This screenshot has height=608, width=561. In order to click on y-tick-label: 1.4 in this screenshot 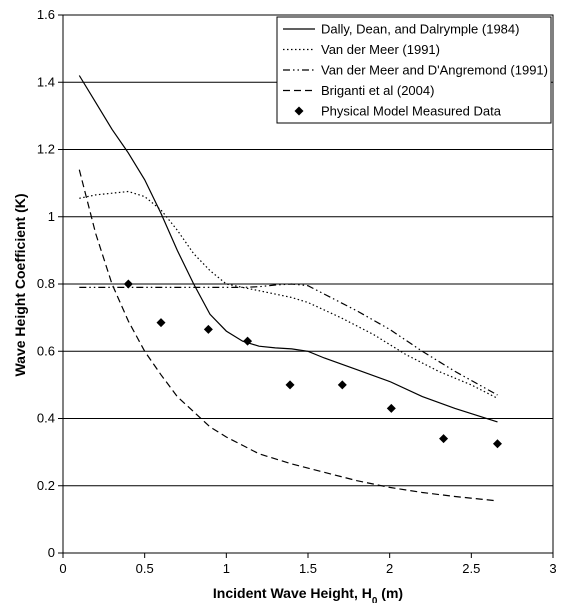, I will do `click(46, 81)`.